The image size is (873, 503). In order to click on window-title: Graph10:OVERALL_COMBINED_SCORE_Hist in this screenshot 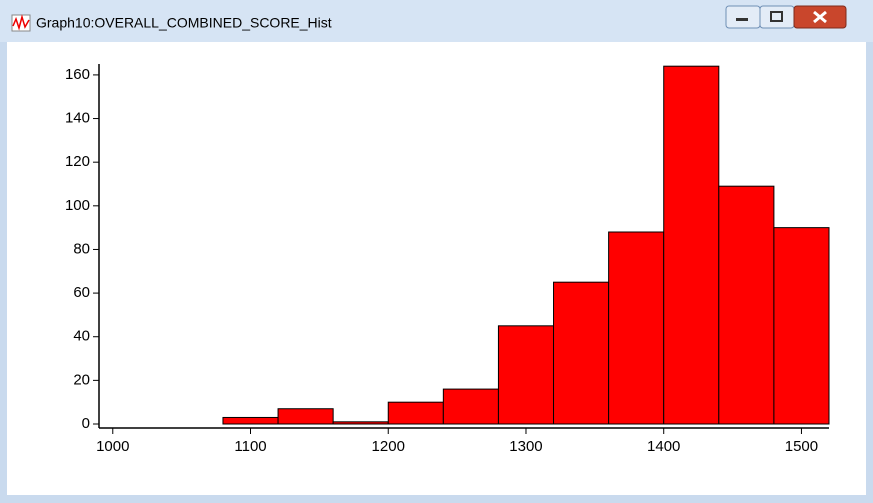, I will do `click(184, 23)`.